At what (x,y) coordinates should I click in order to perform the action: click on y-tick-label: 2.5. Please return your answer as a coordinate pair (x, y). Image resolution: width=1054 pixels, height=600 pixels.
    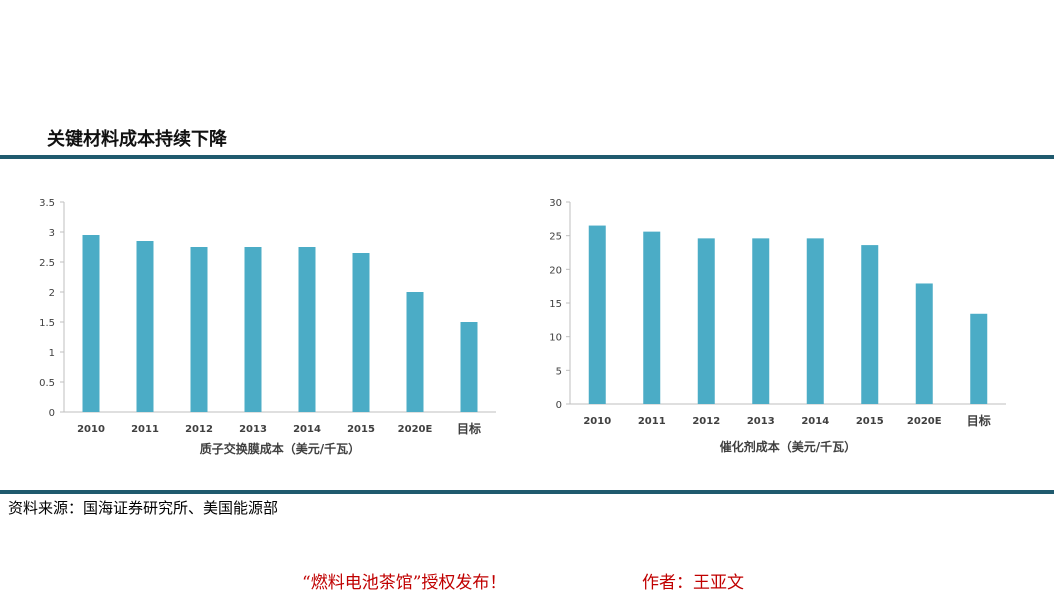
    Looking at the image, I should click on (47, 263).